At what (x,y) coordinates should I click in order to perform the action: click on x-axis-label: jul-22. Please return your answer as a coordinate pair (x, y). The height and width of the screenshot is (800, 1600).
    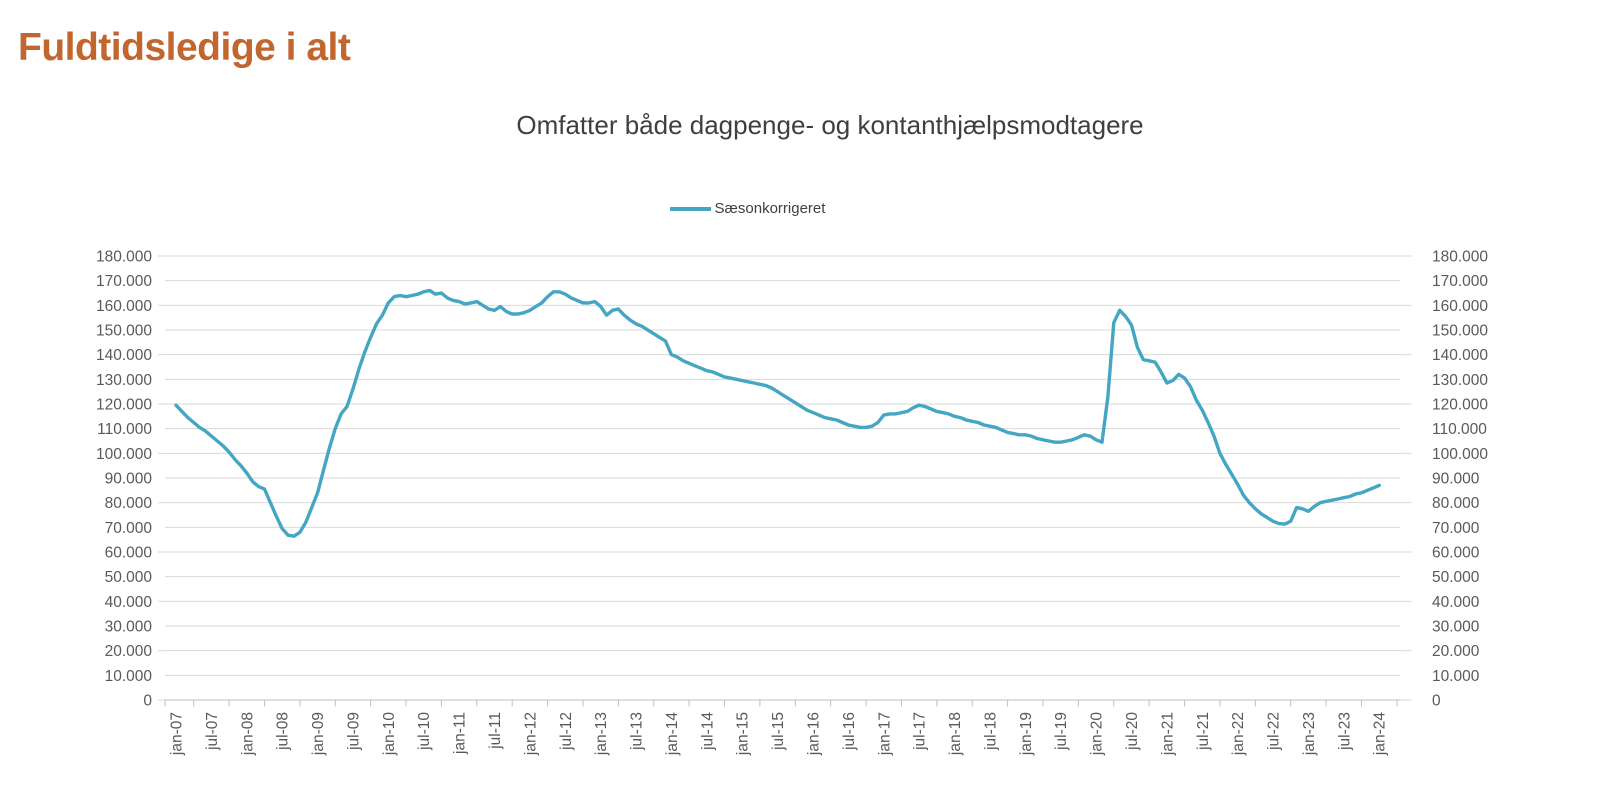
    Looking at the image, I should click on (1274, 731).